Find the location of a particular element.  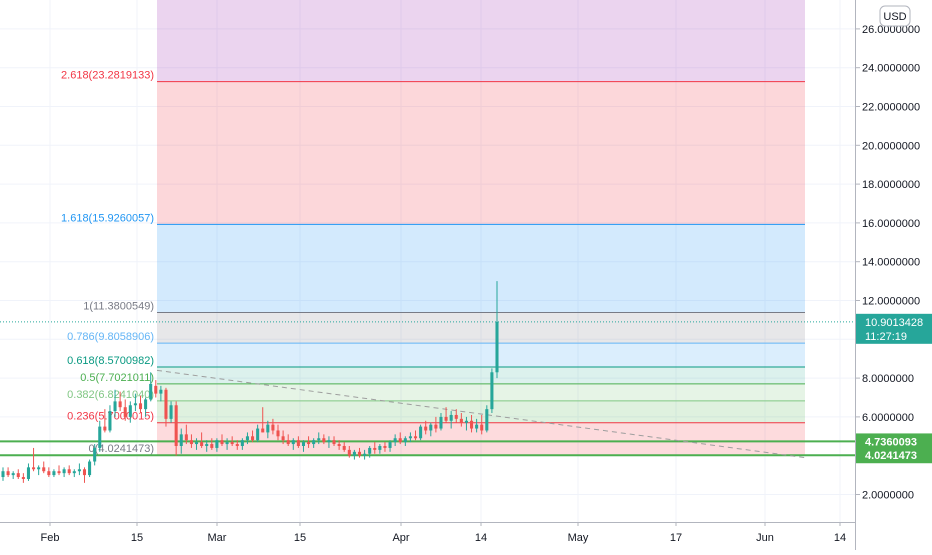

time-tick-label: Jun is located at coordinates (765, 538).